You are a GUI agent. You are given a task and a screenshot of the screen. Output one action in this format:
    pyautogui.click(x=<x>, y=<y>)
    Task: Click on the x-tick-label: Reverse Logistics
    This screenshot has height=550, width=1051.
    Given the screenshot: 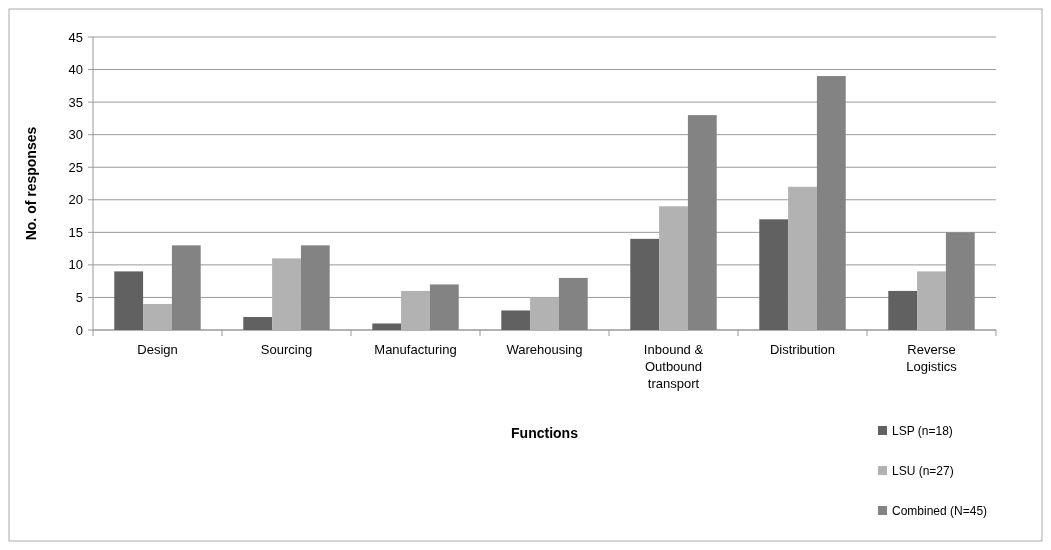 What is the action you would take?
    pyautogui.click(x=932, y=358)
    